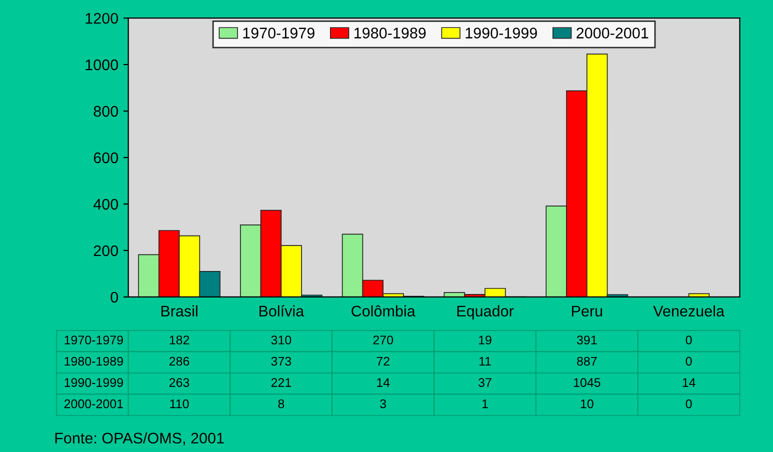  I want to click on y-tick-label: 400, so click(105, 204).